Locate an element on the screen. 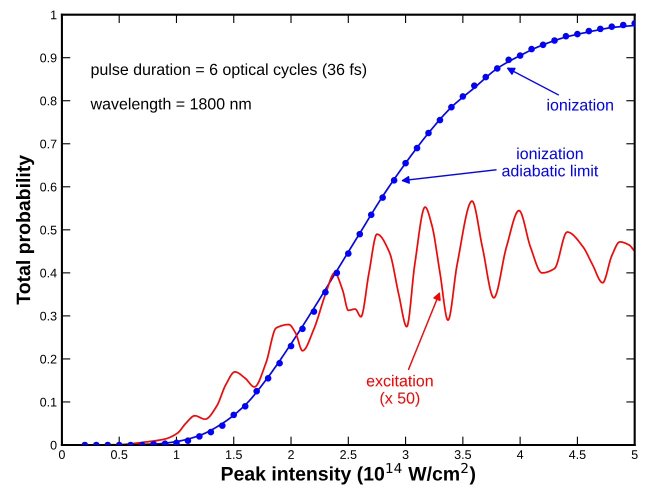 This screenshot has height=489, width=645. annotation: pulse duration = 6 optical cycles (36 fs) is located at coordinates (229, 70).